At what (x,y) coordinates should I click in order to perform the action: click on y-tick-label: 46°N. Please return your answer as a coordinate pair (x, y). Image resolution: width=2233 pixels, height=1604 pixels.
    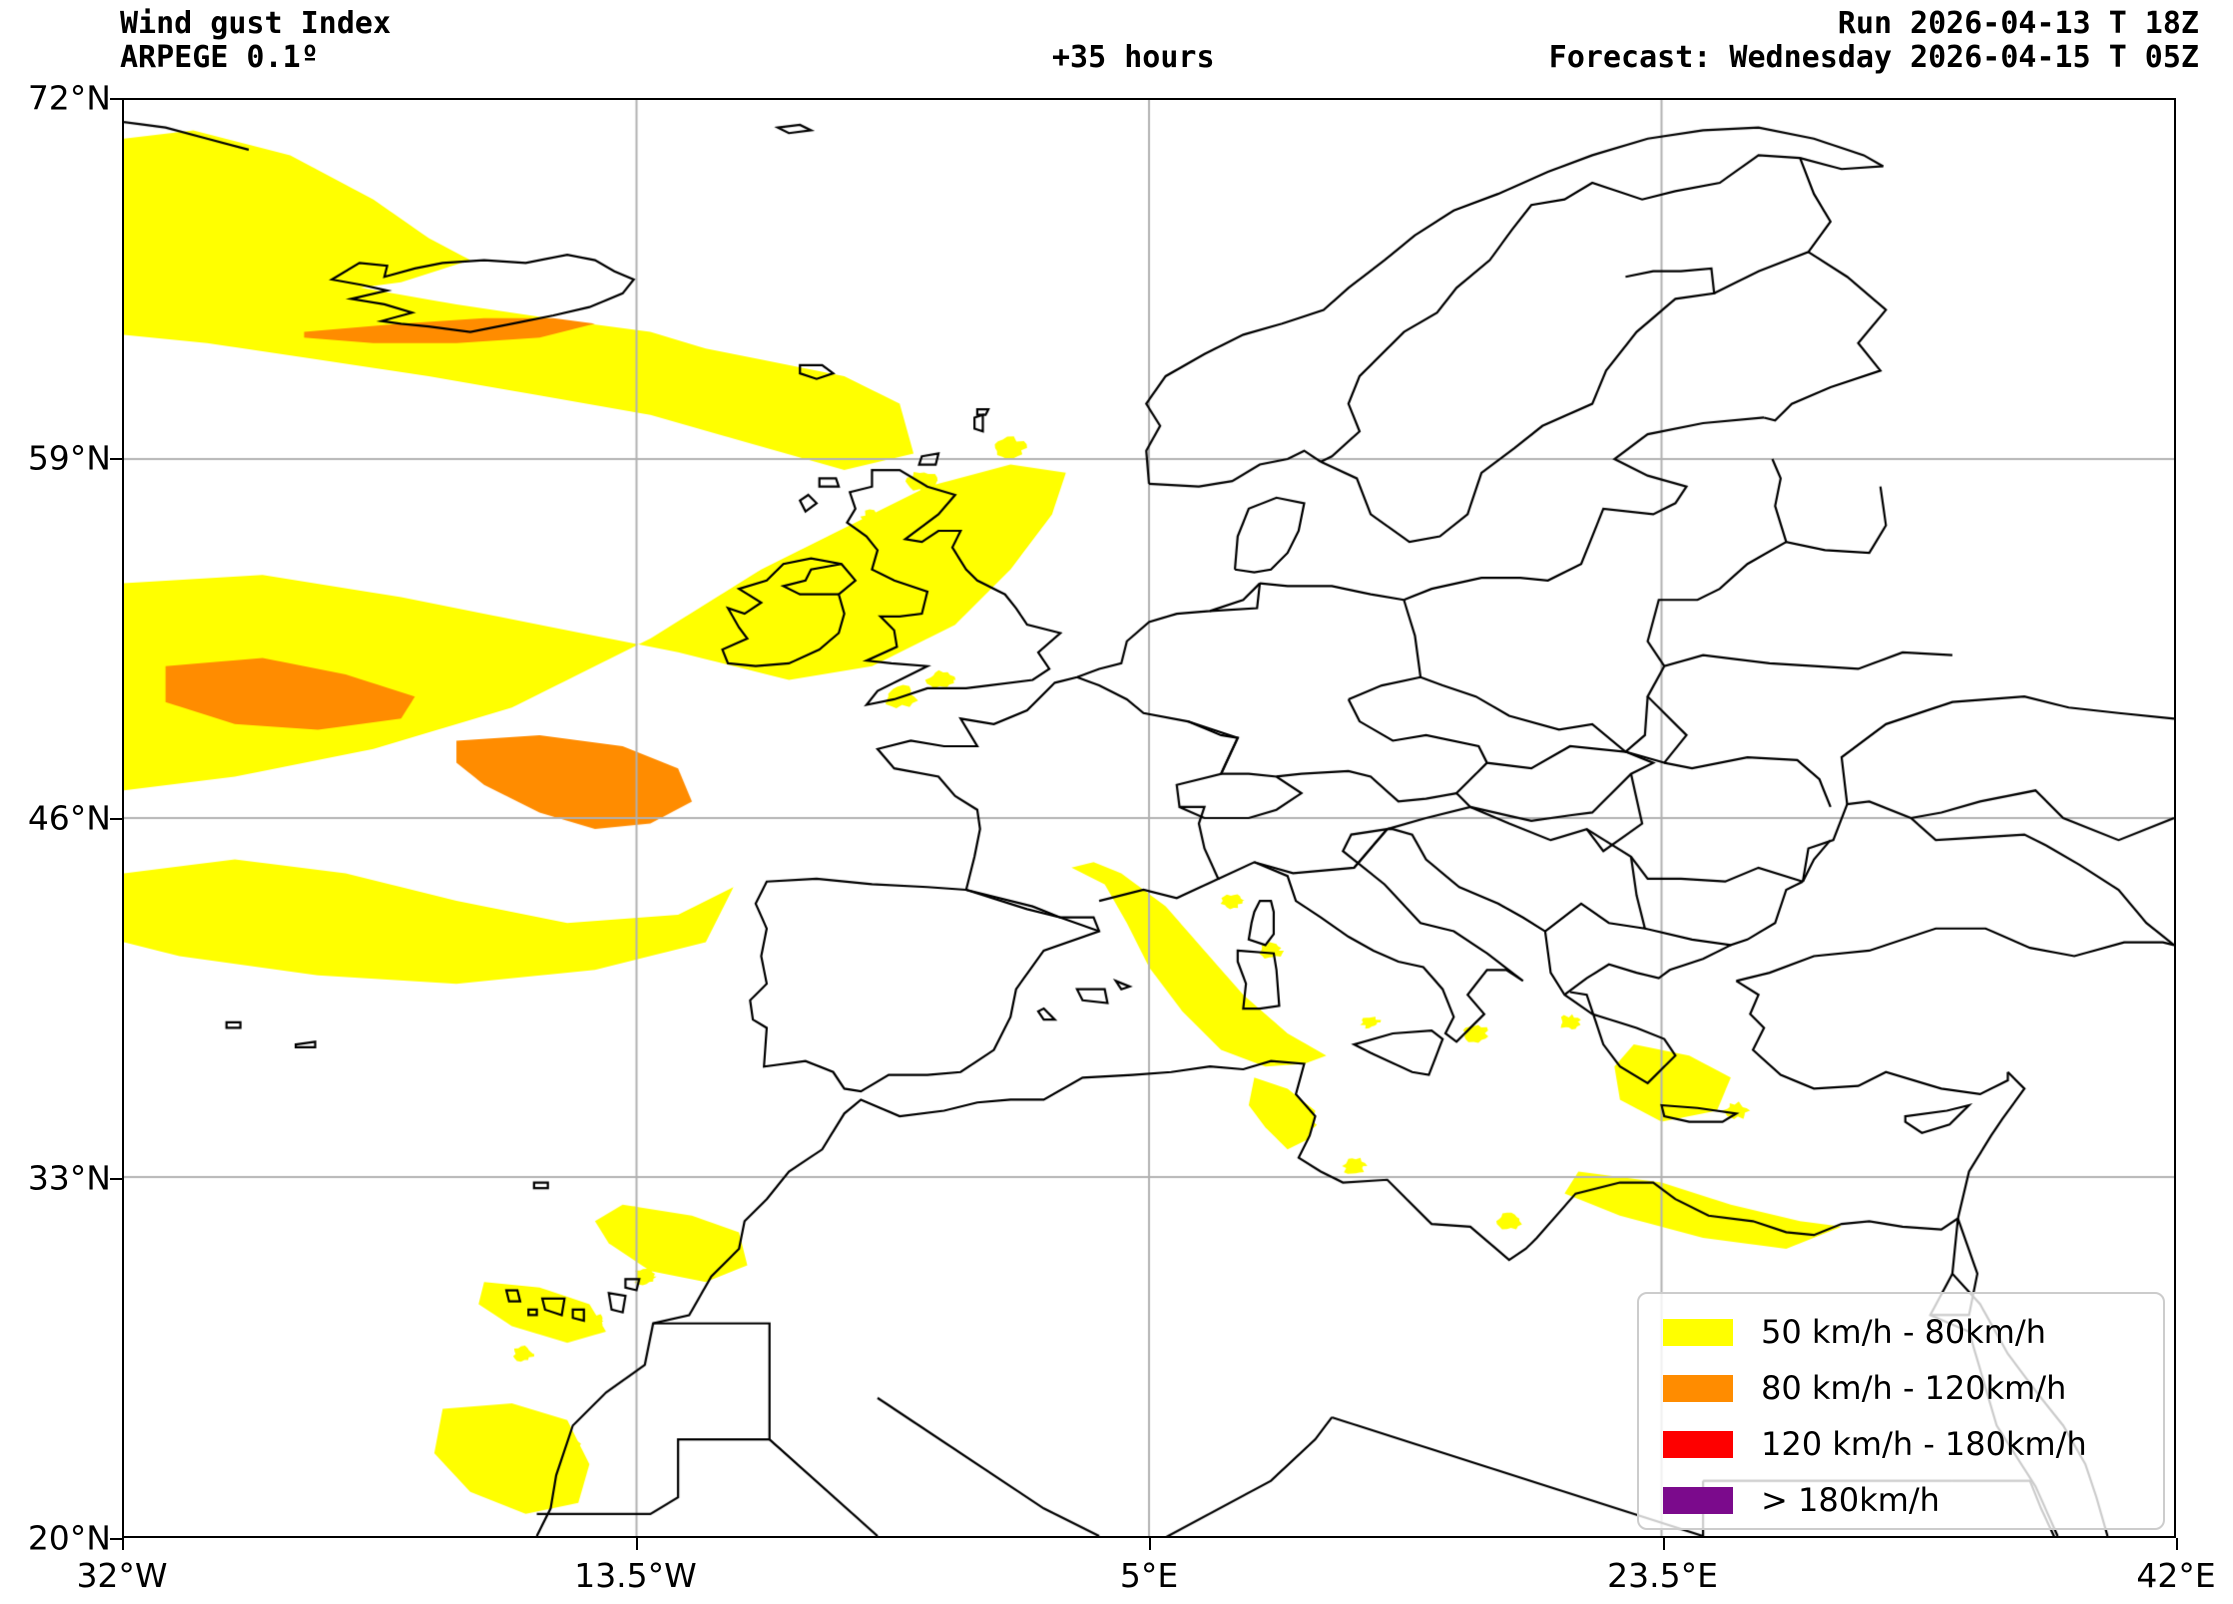
    Looking at the image, I should click on (69, 818).